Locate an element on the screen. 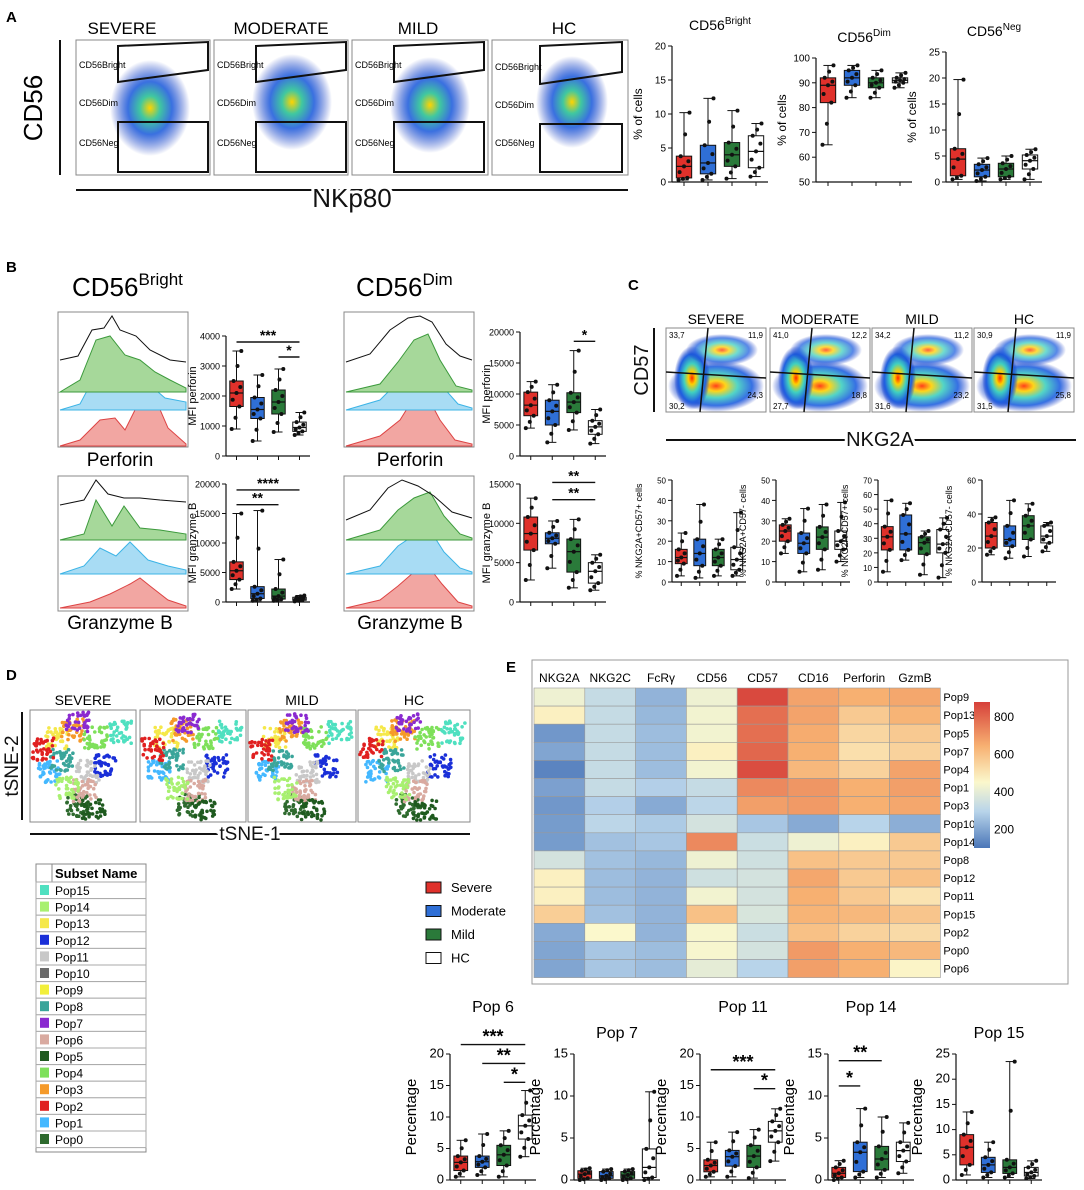 This screenshot has width=1084, height=1190. heatmap-row-label: Pop15 is located at coordinates (959, 915).